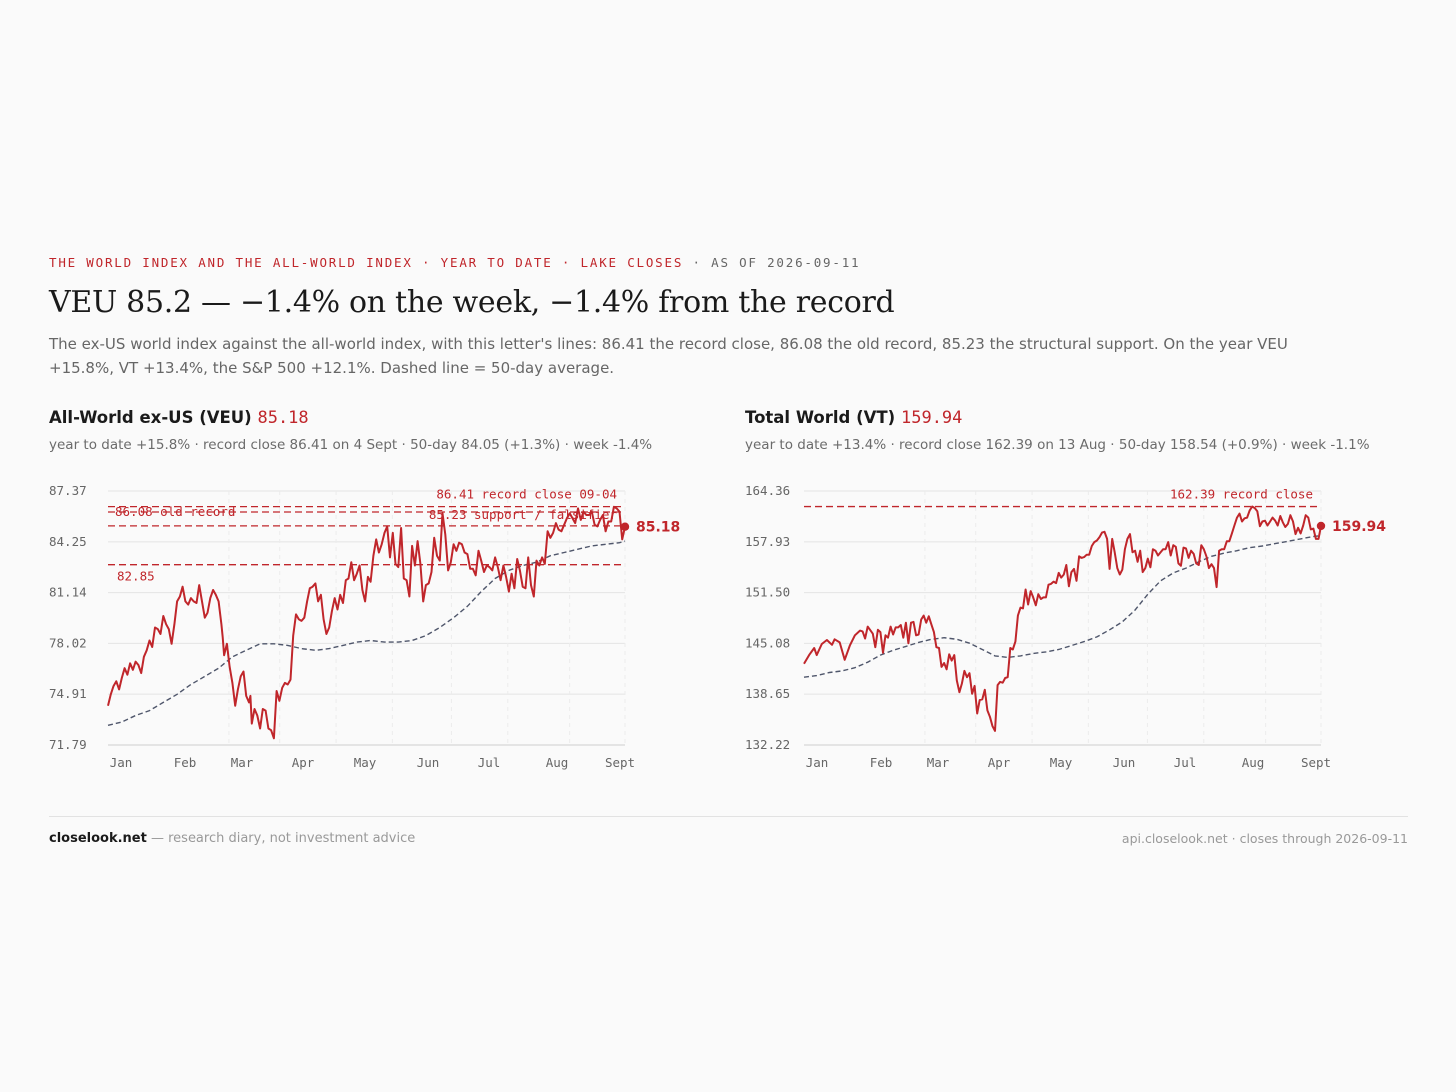 The height and width of the screenshot is (1092, 1456). I want to click on veu-y-tick-label: 84.25, so click(68, 541).